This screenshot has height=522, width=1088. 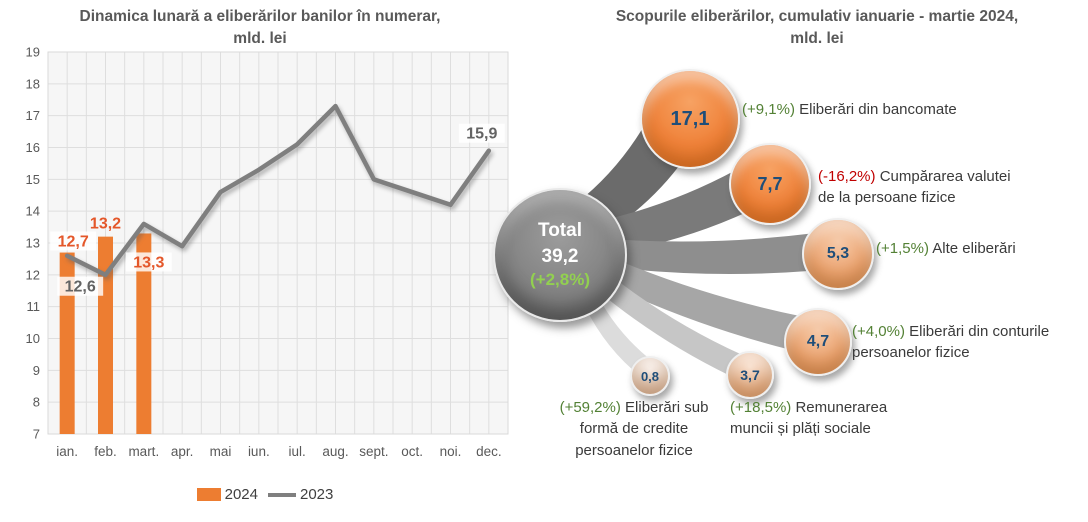 What do you see at coordinates (33, 243) in the screenshot?
I see `svg-text: 13` at bounding box center [33, 243].